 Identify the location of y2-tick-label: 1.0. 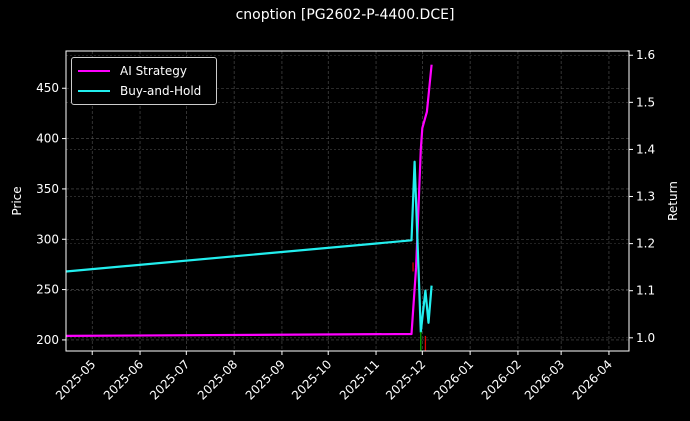
(645, 338).